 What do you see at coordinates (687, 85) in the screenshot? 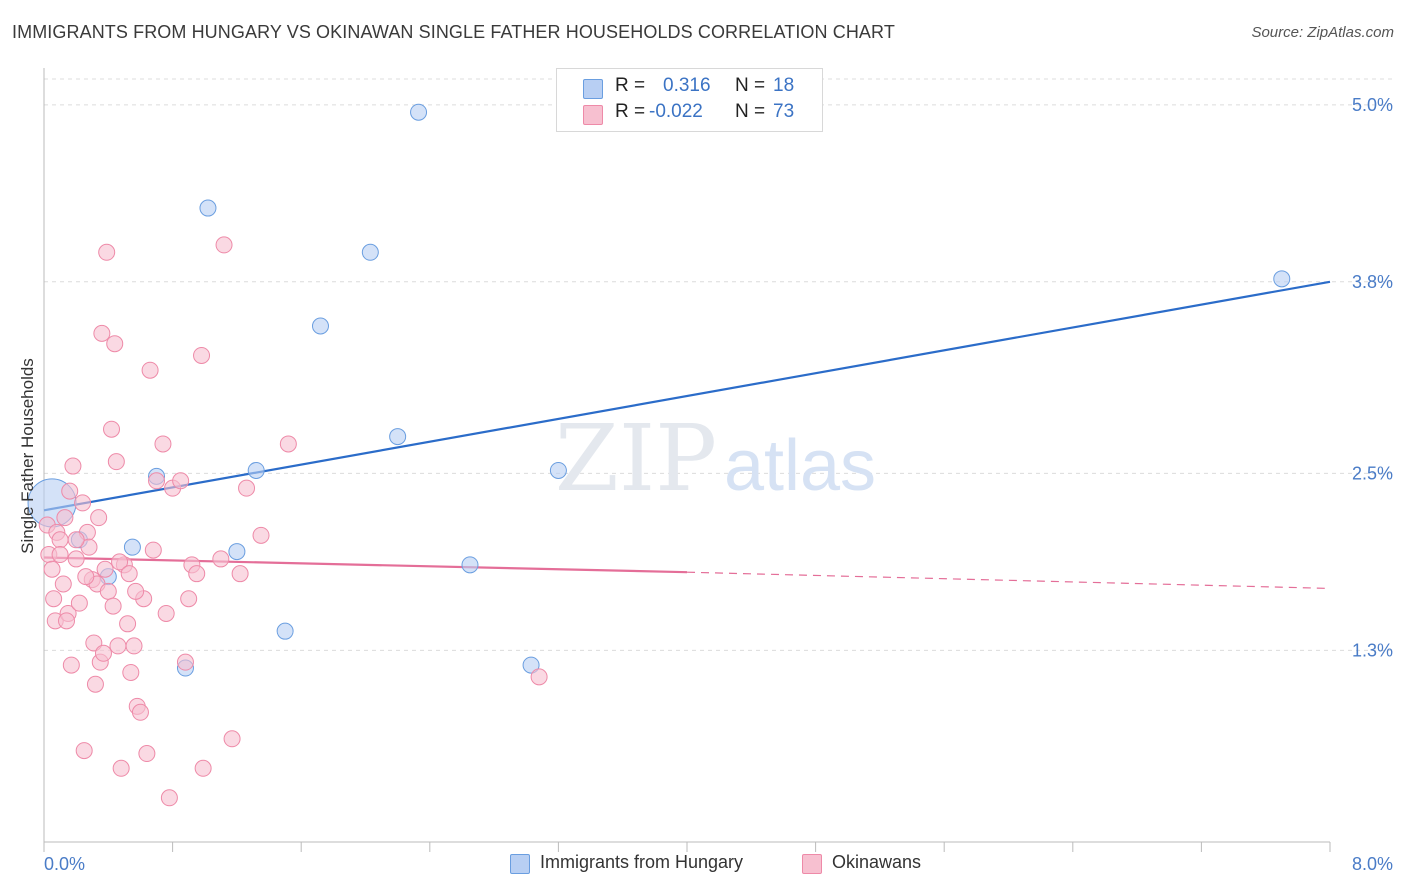
I see `r-value: 0.316` at bounding box center [687, 85].